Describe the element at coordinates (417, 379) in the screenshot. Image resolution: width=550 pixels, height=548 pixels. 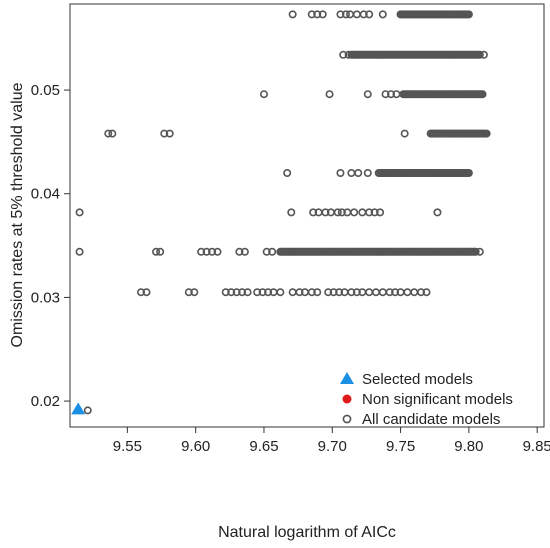
I see `legend-label: Selected models` at that location.